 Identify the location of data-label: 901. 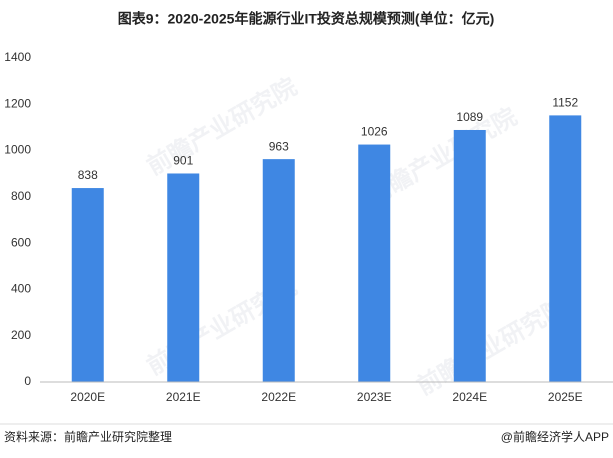
(183, 161).